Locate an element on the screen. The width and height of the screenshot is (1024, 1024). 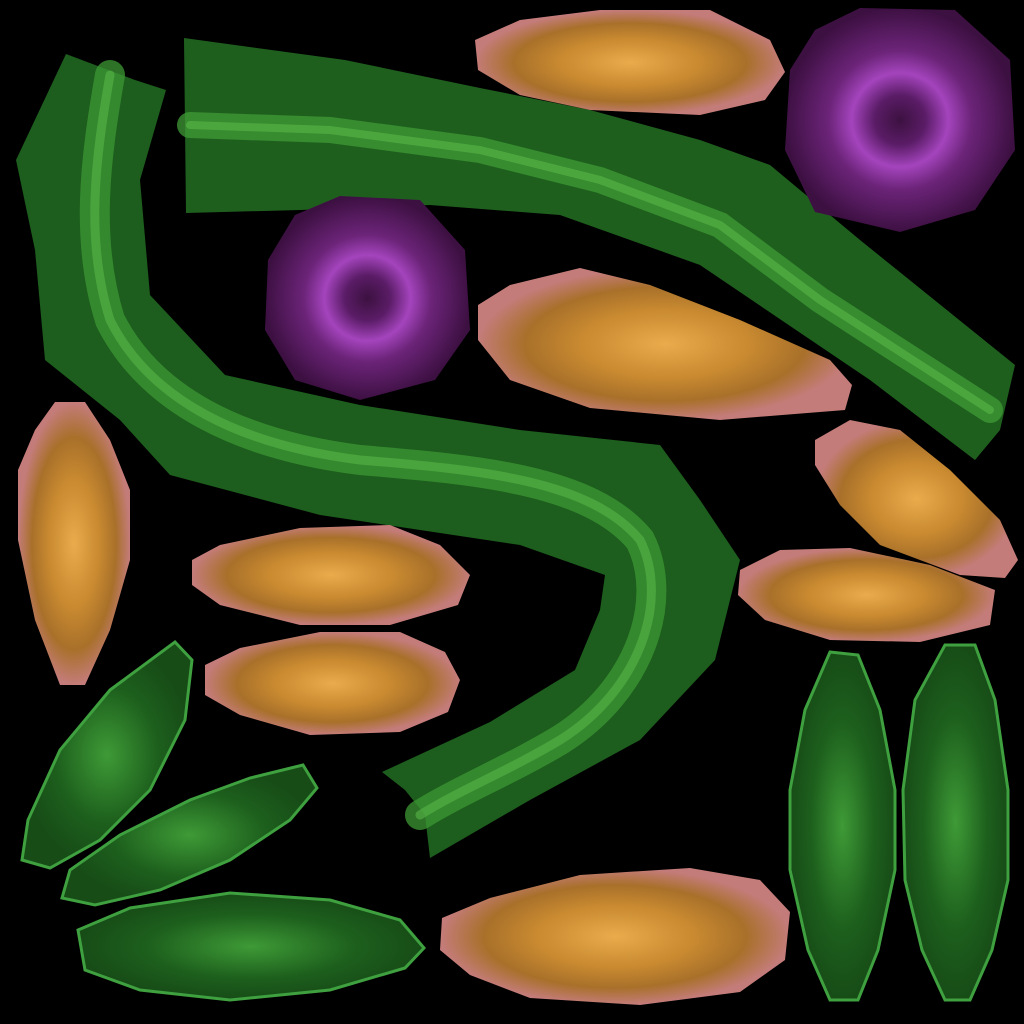
berry-center is located at coordinates (367, 298).